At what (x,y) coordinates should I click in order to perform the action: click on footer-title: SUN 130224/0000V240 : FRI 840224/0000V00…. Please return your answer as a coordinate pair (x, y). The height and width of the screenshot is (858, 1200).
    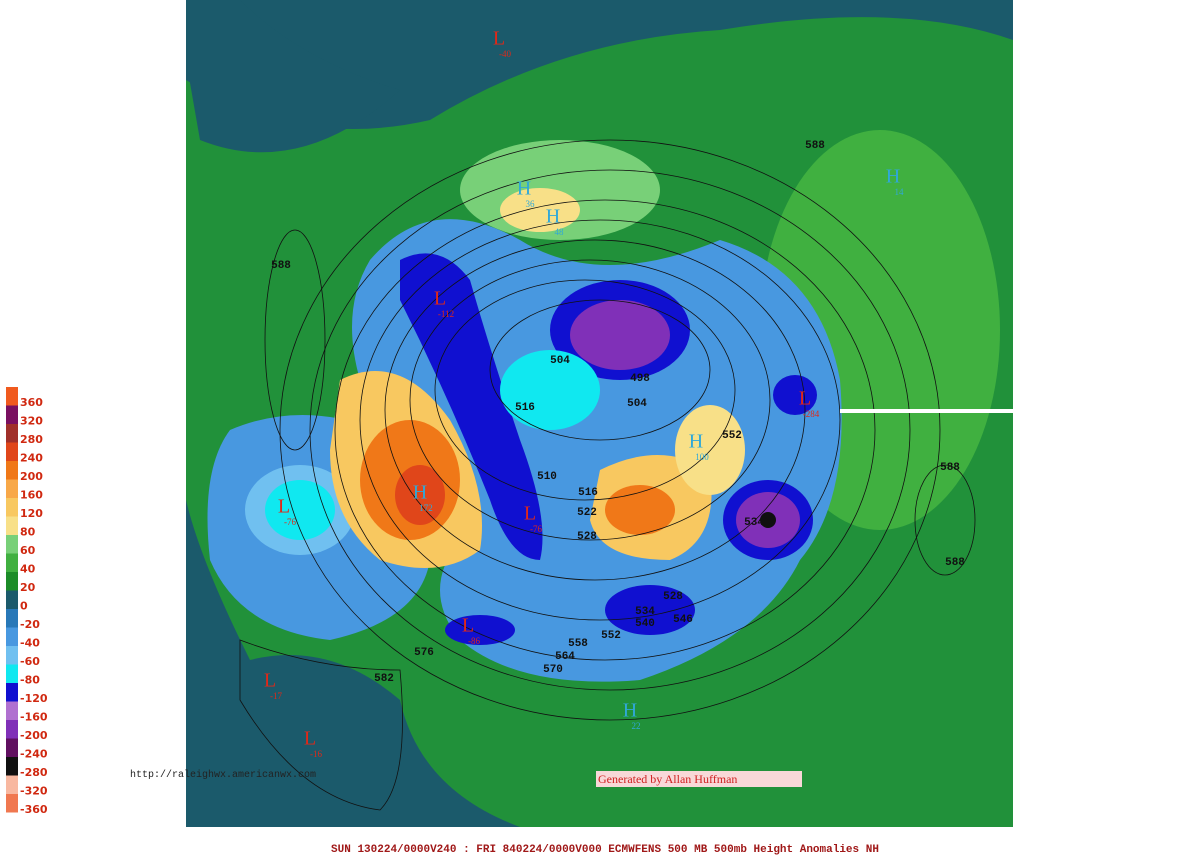
    Looking at the image, I should click on (605, 850).